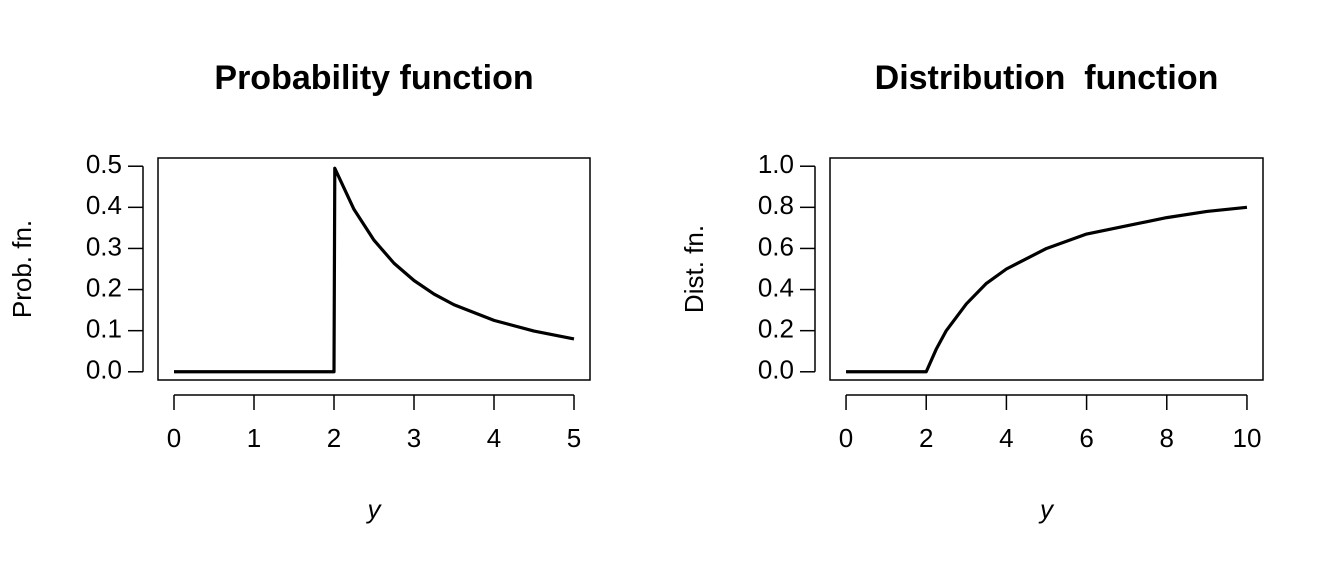  Describe the element at coordinates (104, 246) in the screenshot. I see `y-tick-label: 0.3` at that location.